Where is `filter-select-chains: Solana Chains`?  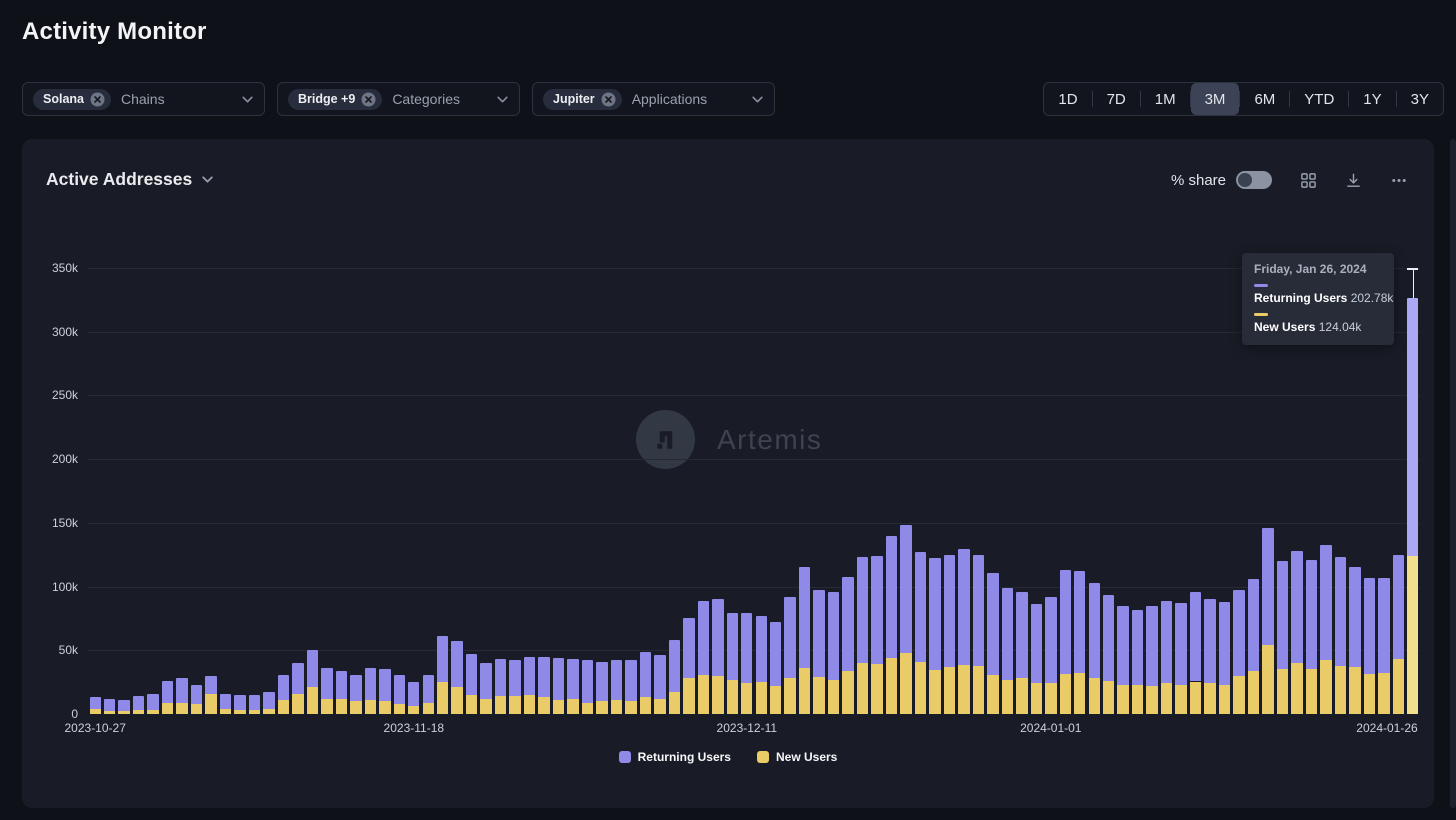 filter-select-chains: Solana Chains is located at coordinates (143, 99).